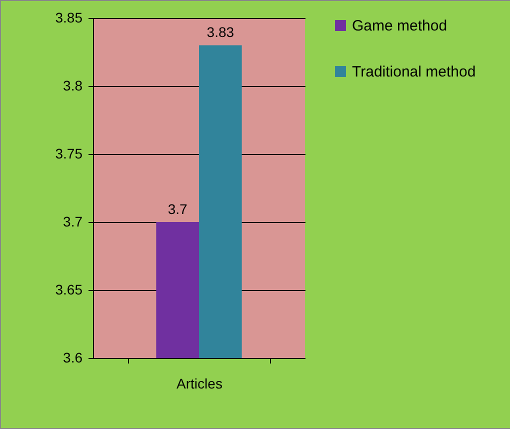  What do you see at coordinates (199, 384) in the screenshot?
I see `x-tick-label: Articles` at bounding box center [199, 384].